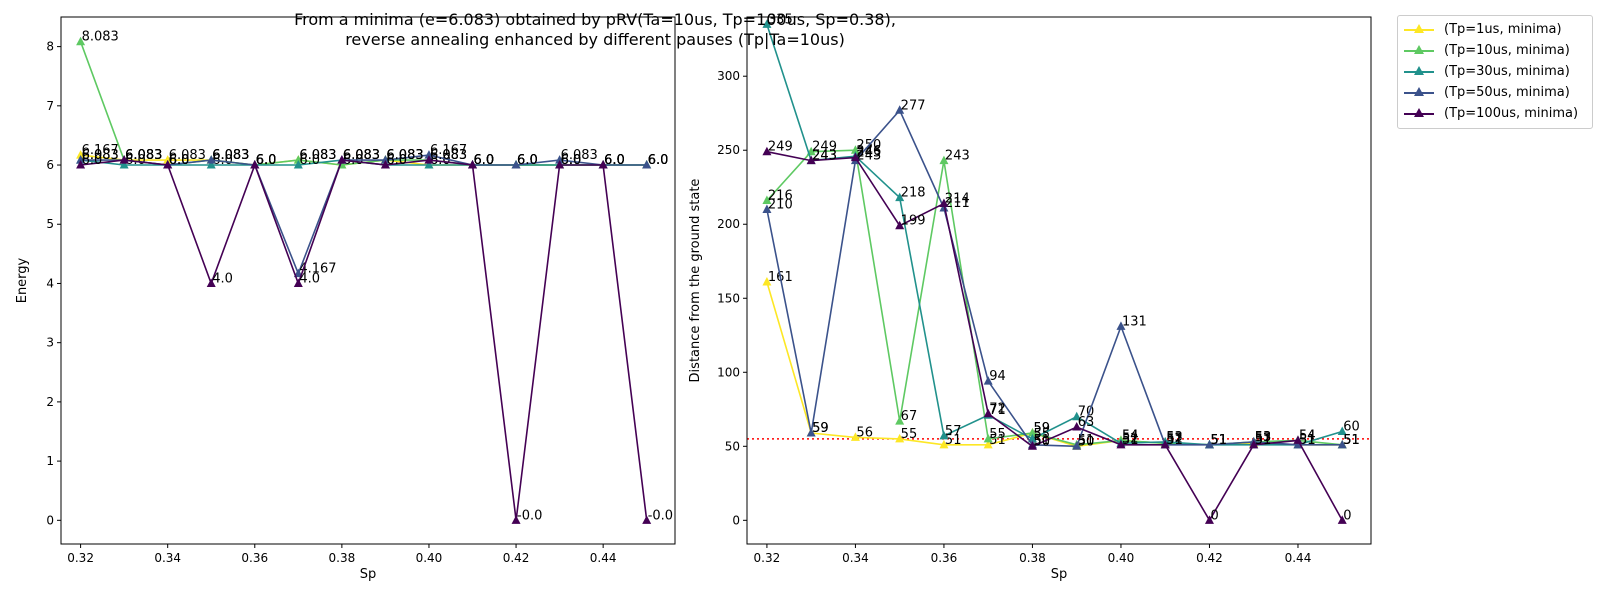 Image resolution: width=1600 pixels, height=600 pixels. I want to click on y-axis-label: Distance from the ground state, so click(695, 281).